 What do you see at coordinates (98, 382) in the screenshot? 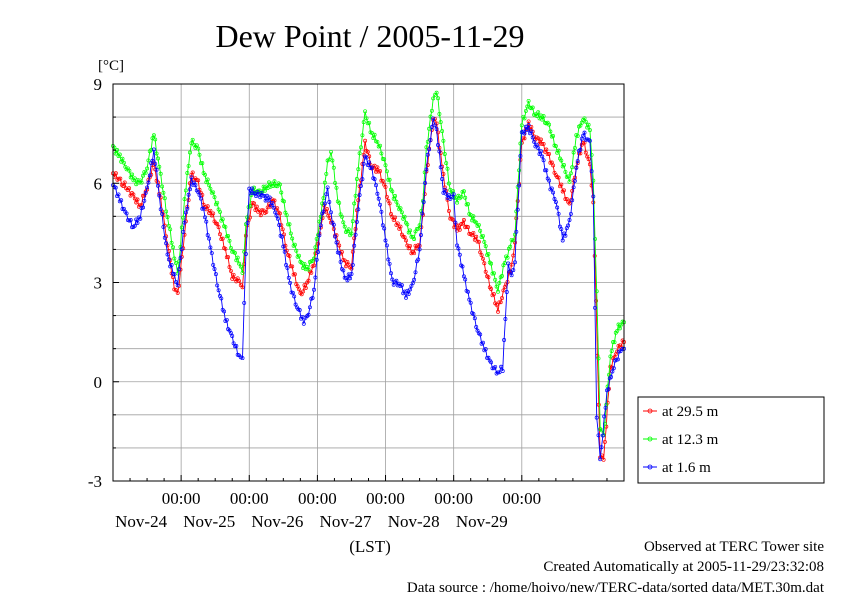
I see `y-tick-label: 0` at bounding box center [98, 382].